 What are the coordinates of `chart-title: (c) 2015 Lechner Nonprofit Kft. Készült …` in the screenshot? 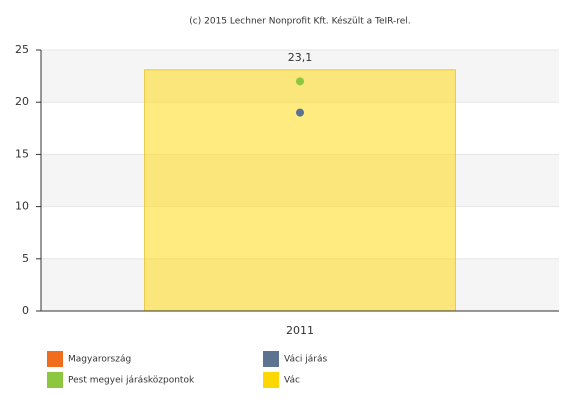 It's located at (299, 21).